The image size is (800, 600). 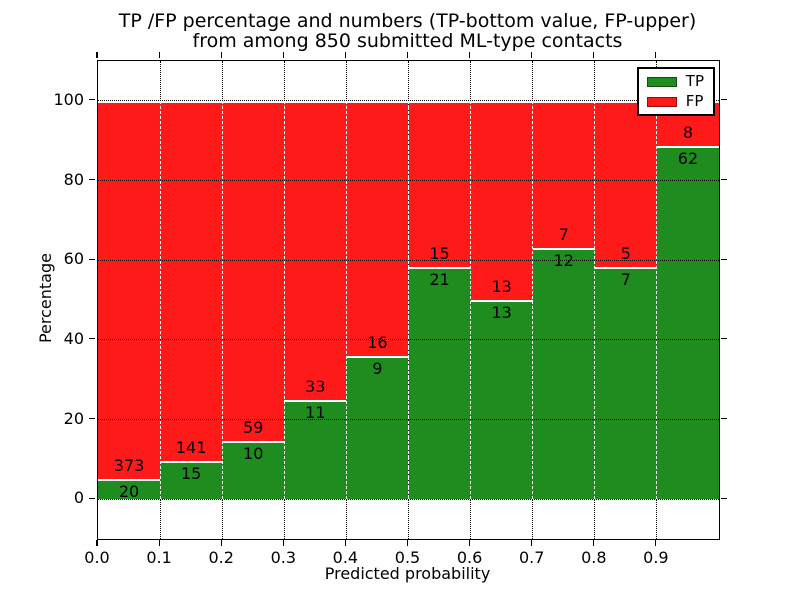 I want to click on bar-label-fp-0.0-0.1: 373, so click(x=129, y=465).